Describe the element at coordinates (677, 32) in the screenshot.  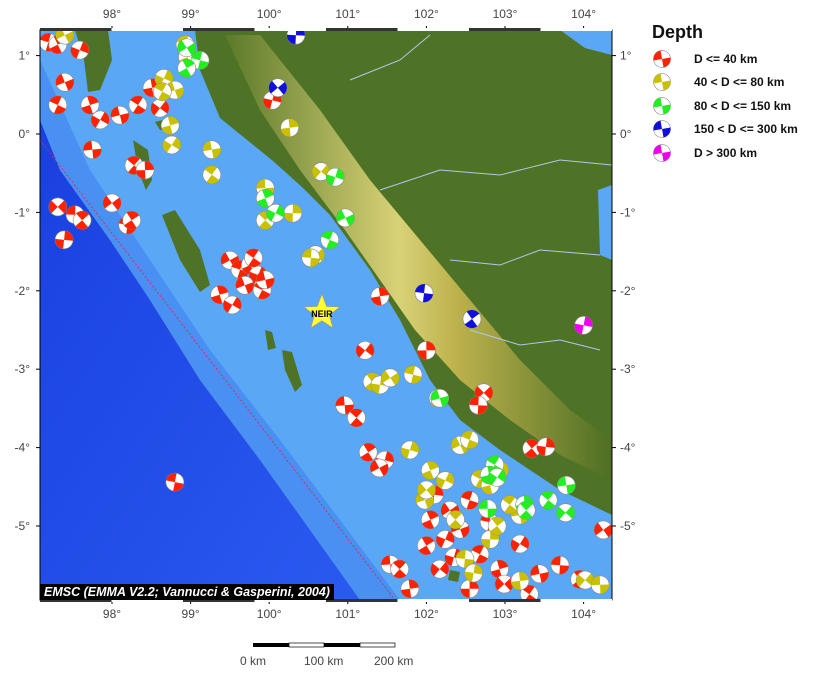
I see `legend-title: Depth` at that location.